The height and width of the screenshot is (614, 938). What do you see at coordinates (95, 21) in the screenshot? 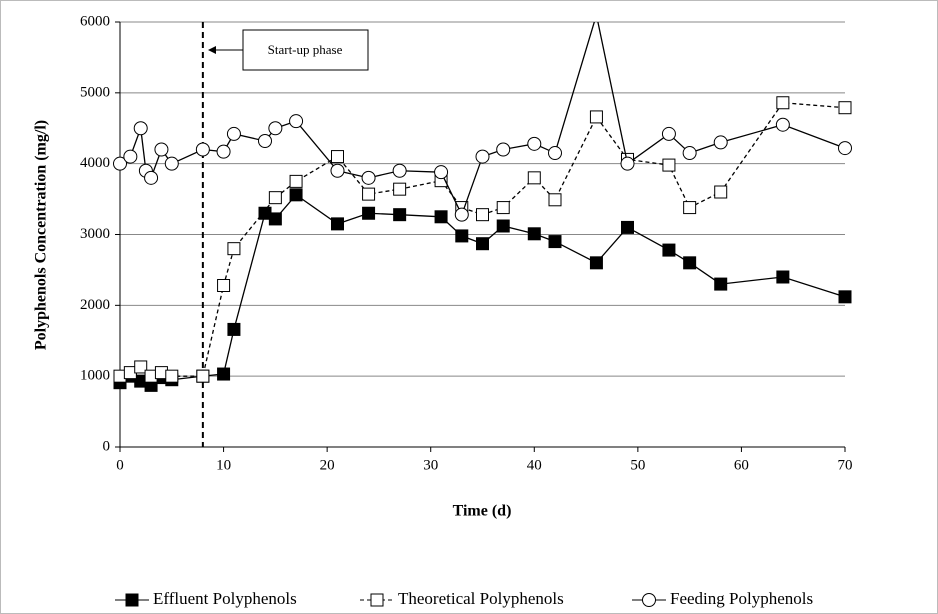
I see `y-tick-label: 6000` at bounding box center [95, 21].